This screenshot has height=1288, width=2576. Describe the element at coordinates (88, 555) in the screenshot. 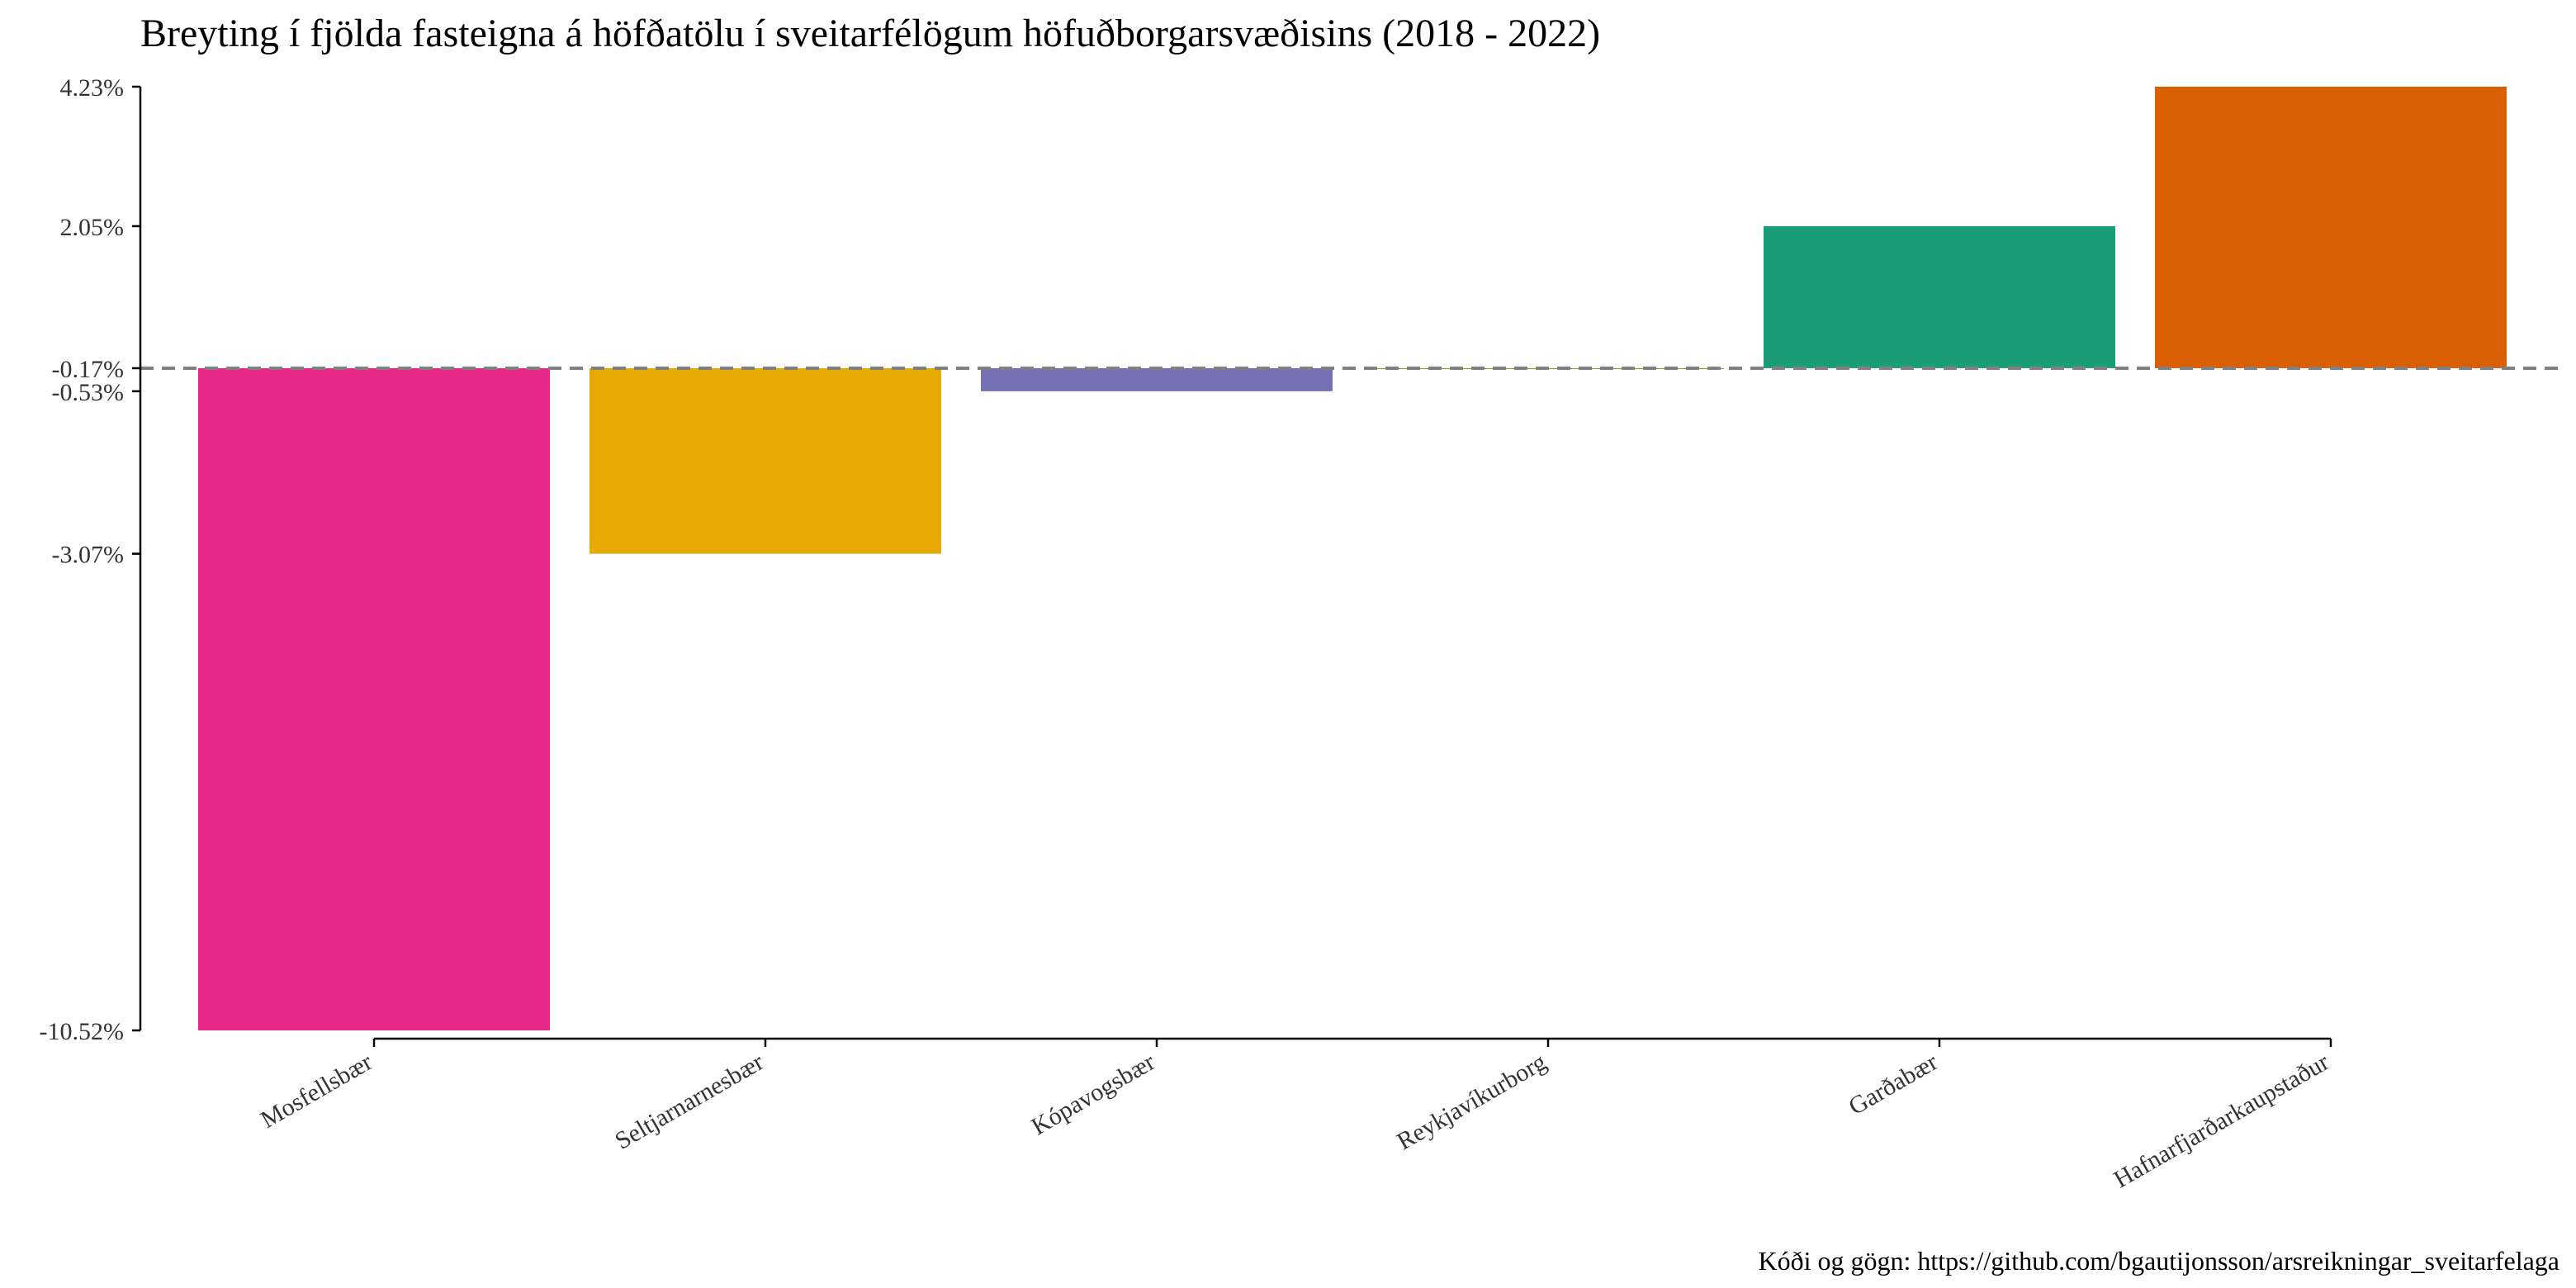

I see `y-tick-label: -3.07%` at that location.